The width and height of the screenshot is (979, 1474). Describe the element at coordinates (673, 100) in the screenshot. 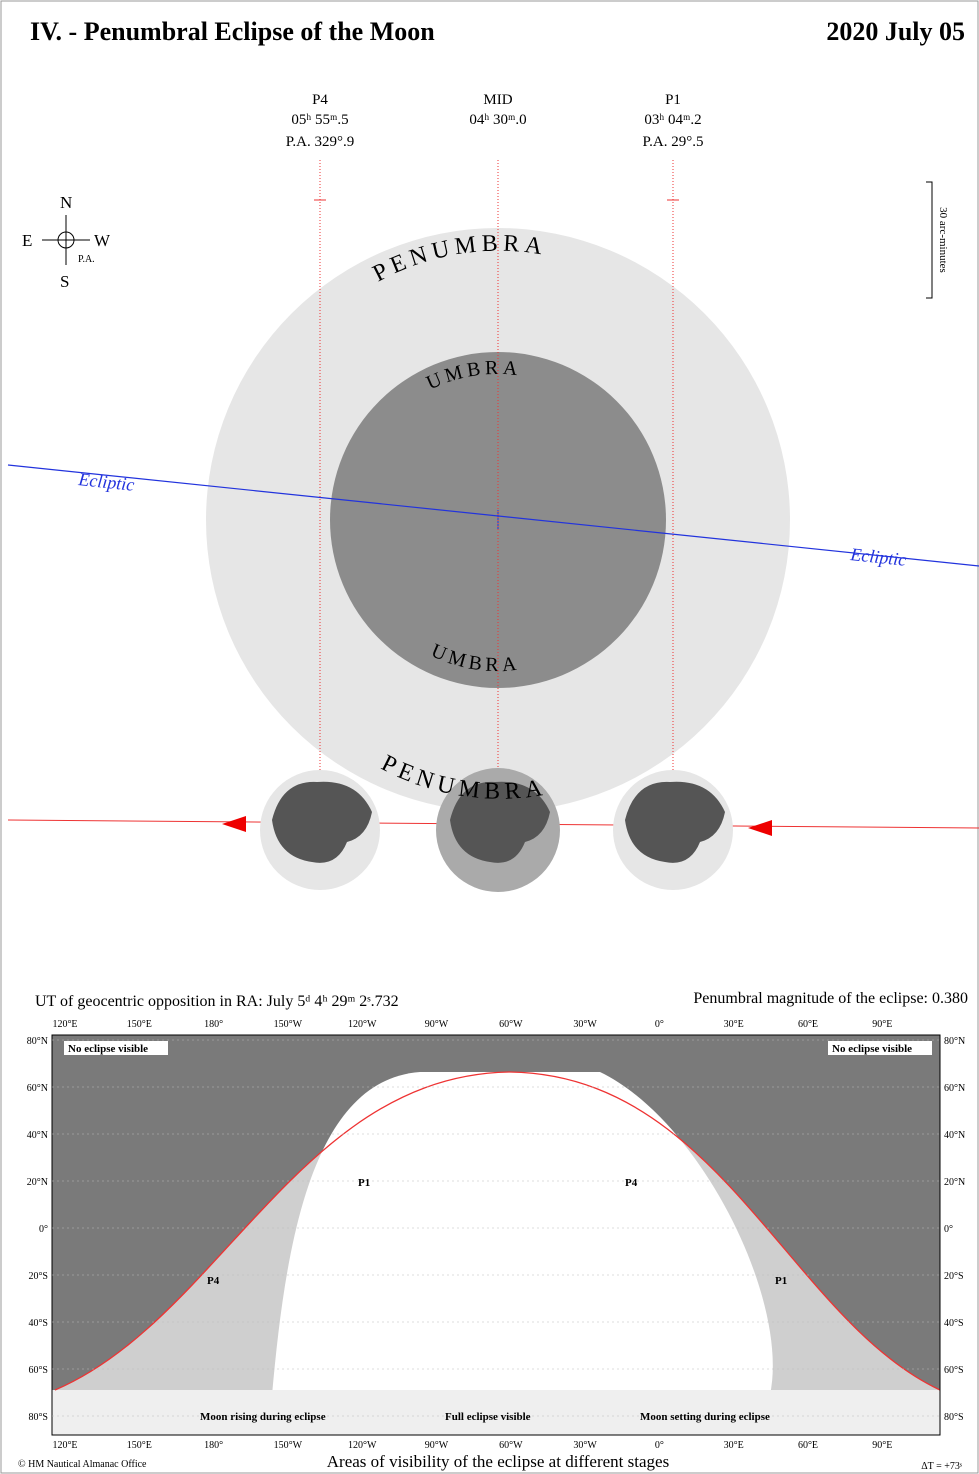

I see `contact-label: P1` at that location.